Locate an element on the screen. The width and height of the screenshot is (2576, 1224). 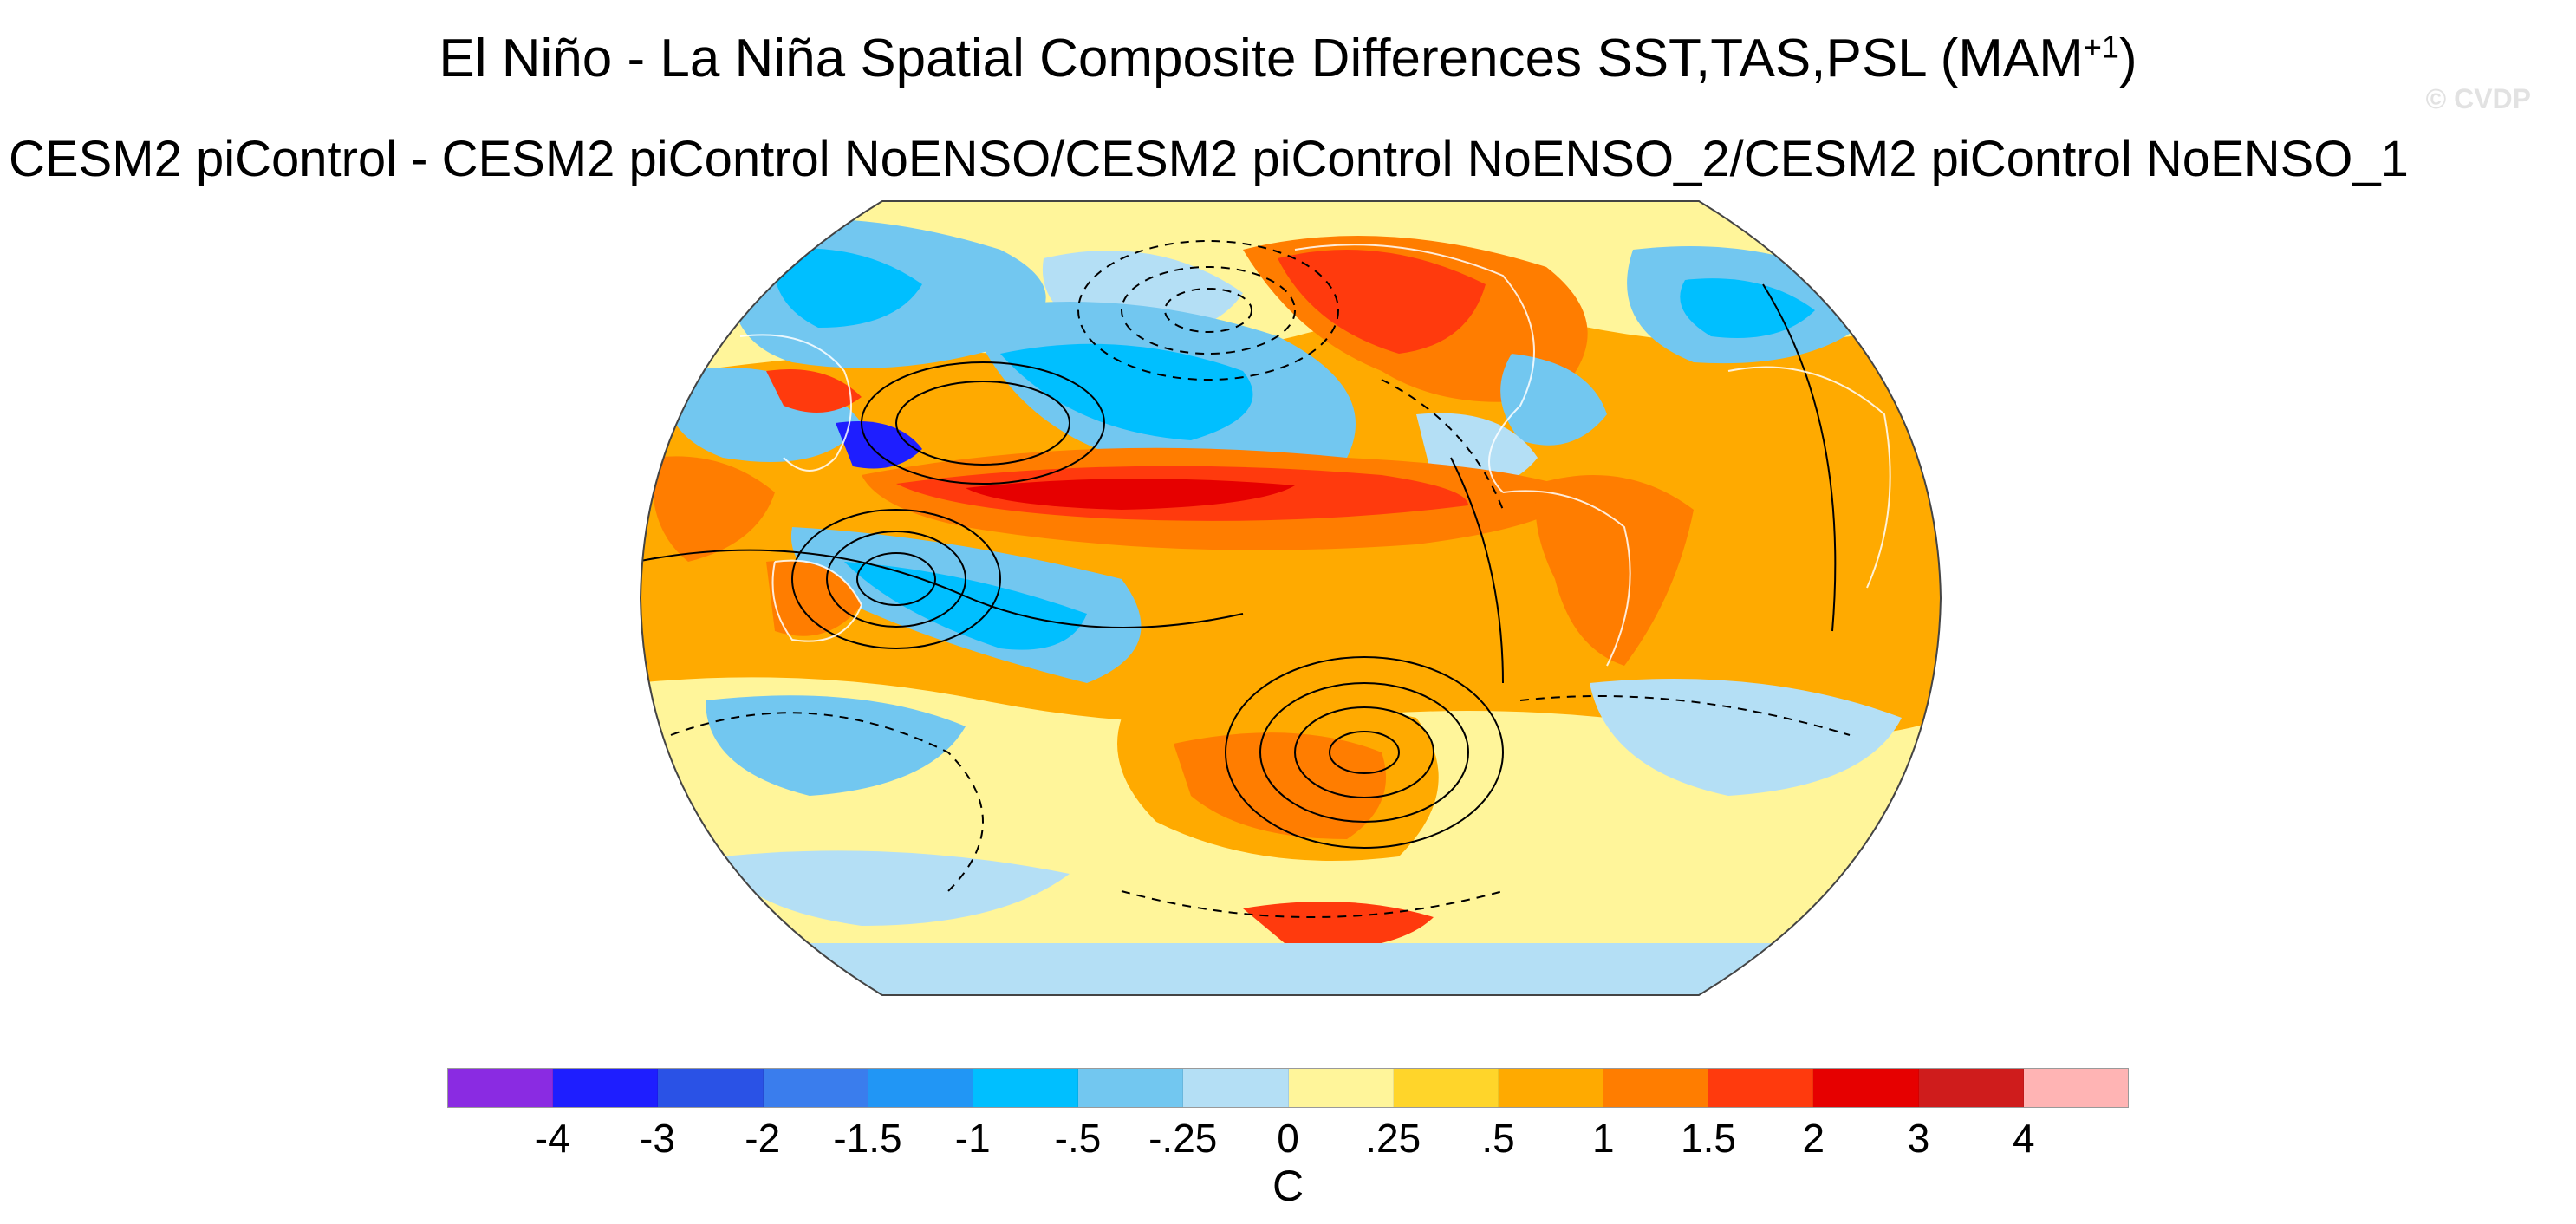
title-superscript: +1 is located at coordinates (2101, 47).